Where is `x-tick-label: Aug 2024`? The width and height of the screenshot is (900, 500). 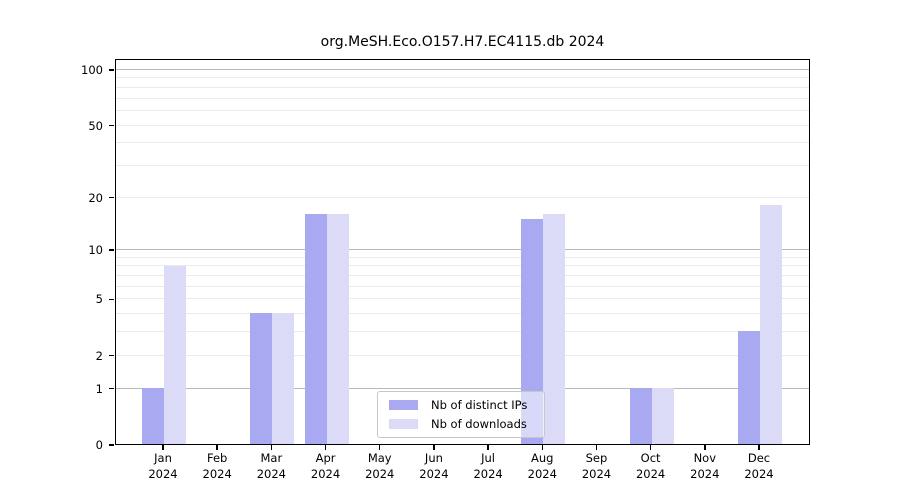 x-tick-label: Aug 2024 is located at coordinates (542, 466).